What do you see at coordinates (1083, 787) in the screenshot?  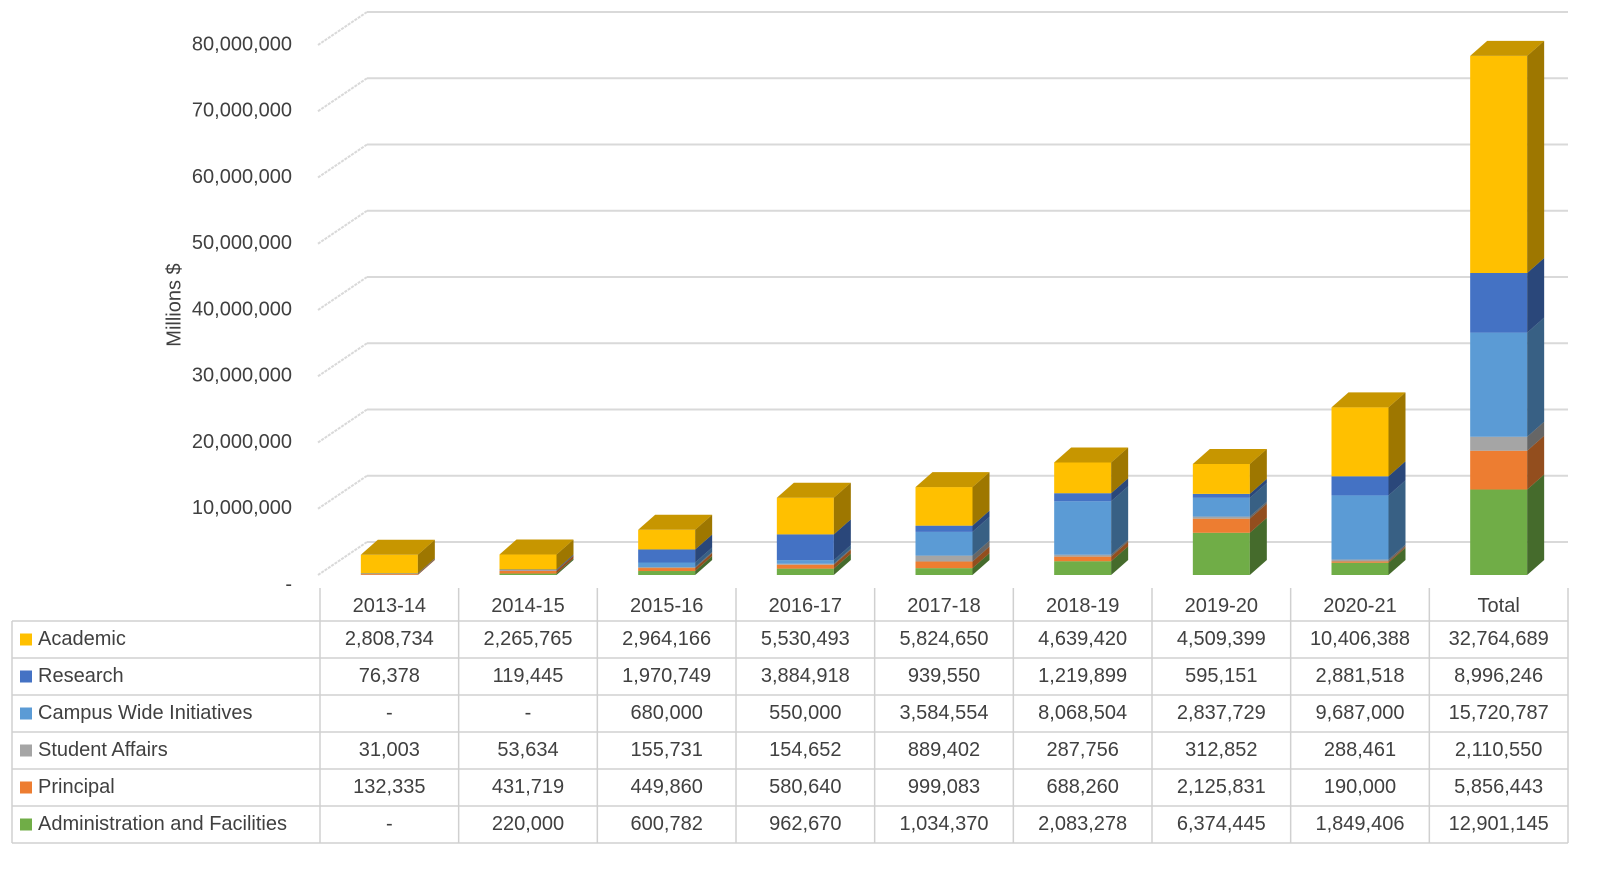 I see `table-cell: 688,260` at bounding box center [1083, 787].